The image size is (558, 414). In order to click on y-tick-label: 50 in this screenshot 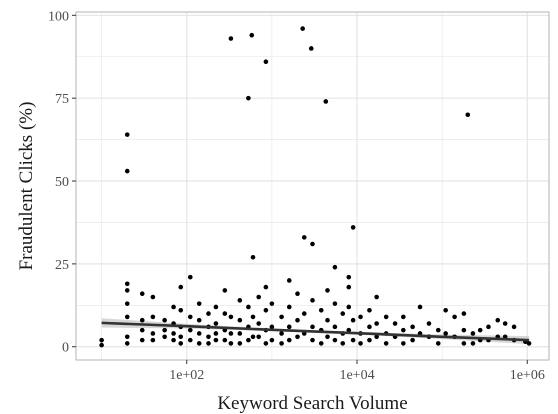, I will do `click(62, 182)`.